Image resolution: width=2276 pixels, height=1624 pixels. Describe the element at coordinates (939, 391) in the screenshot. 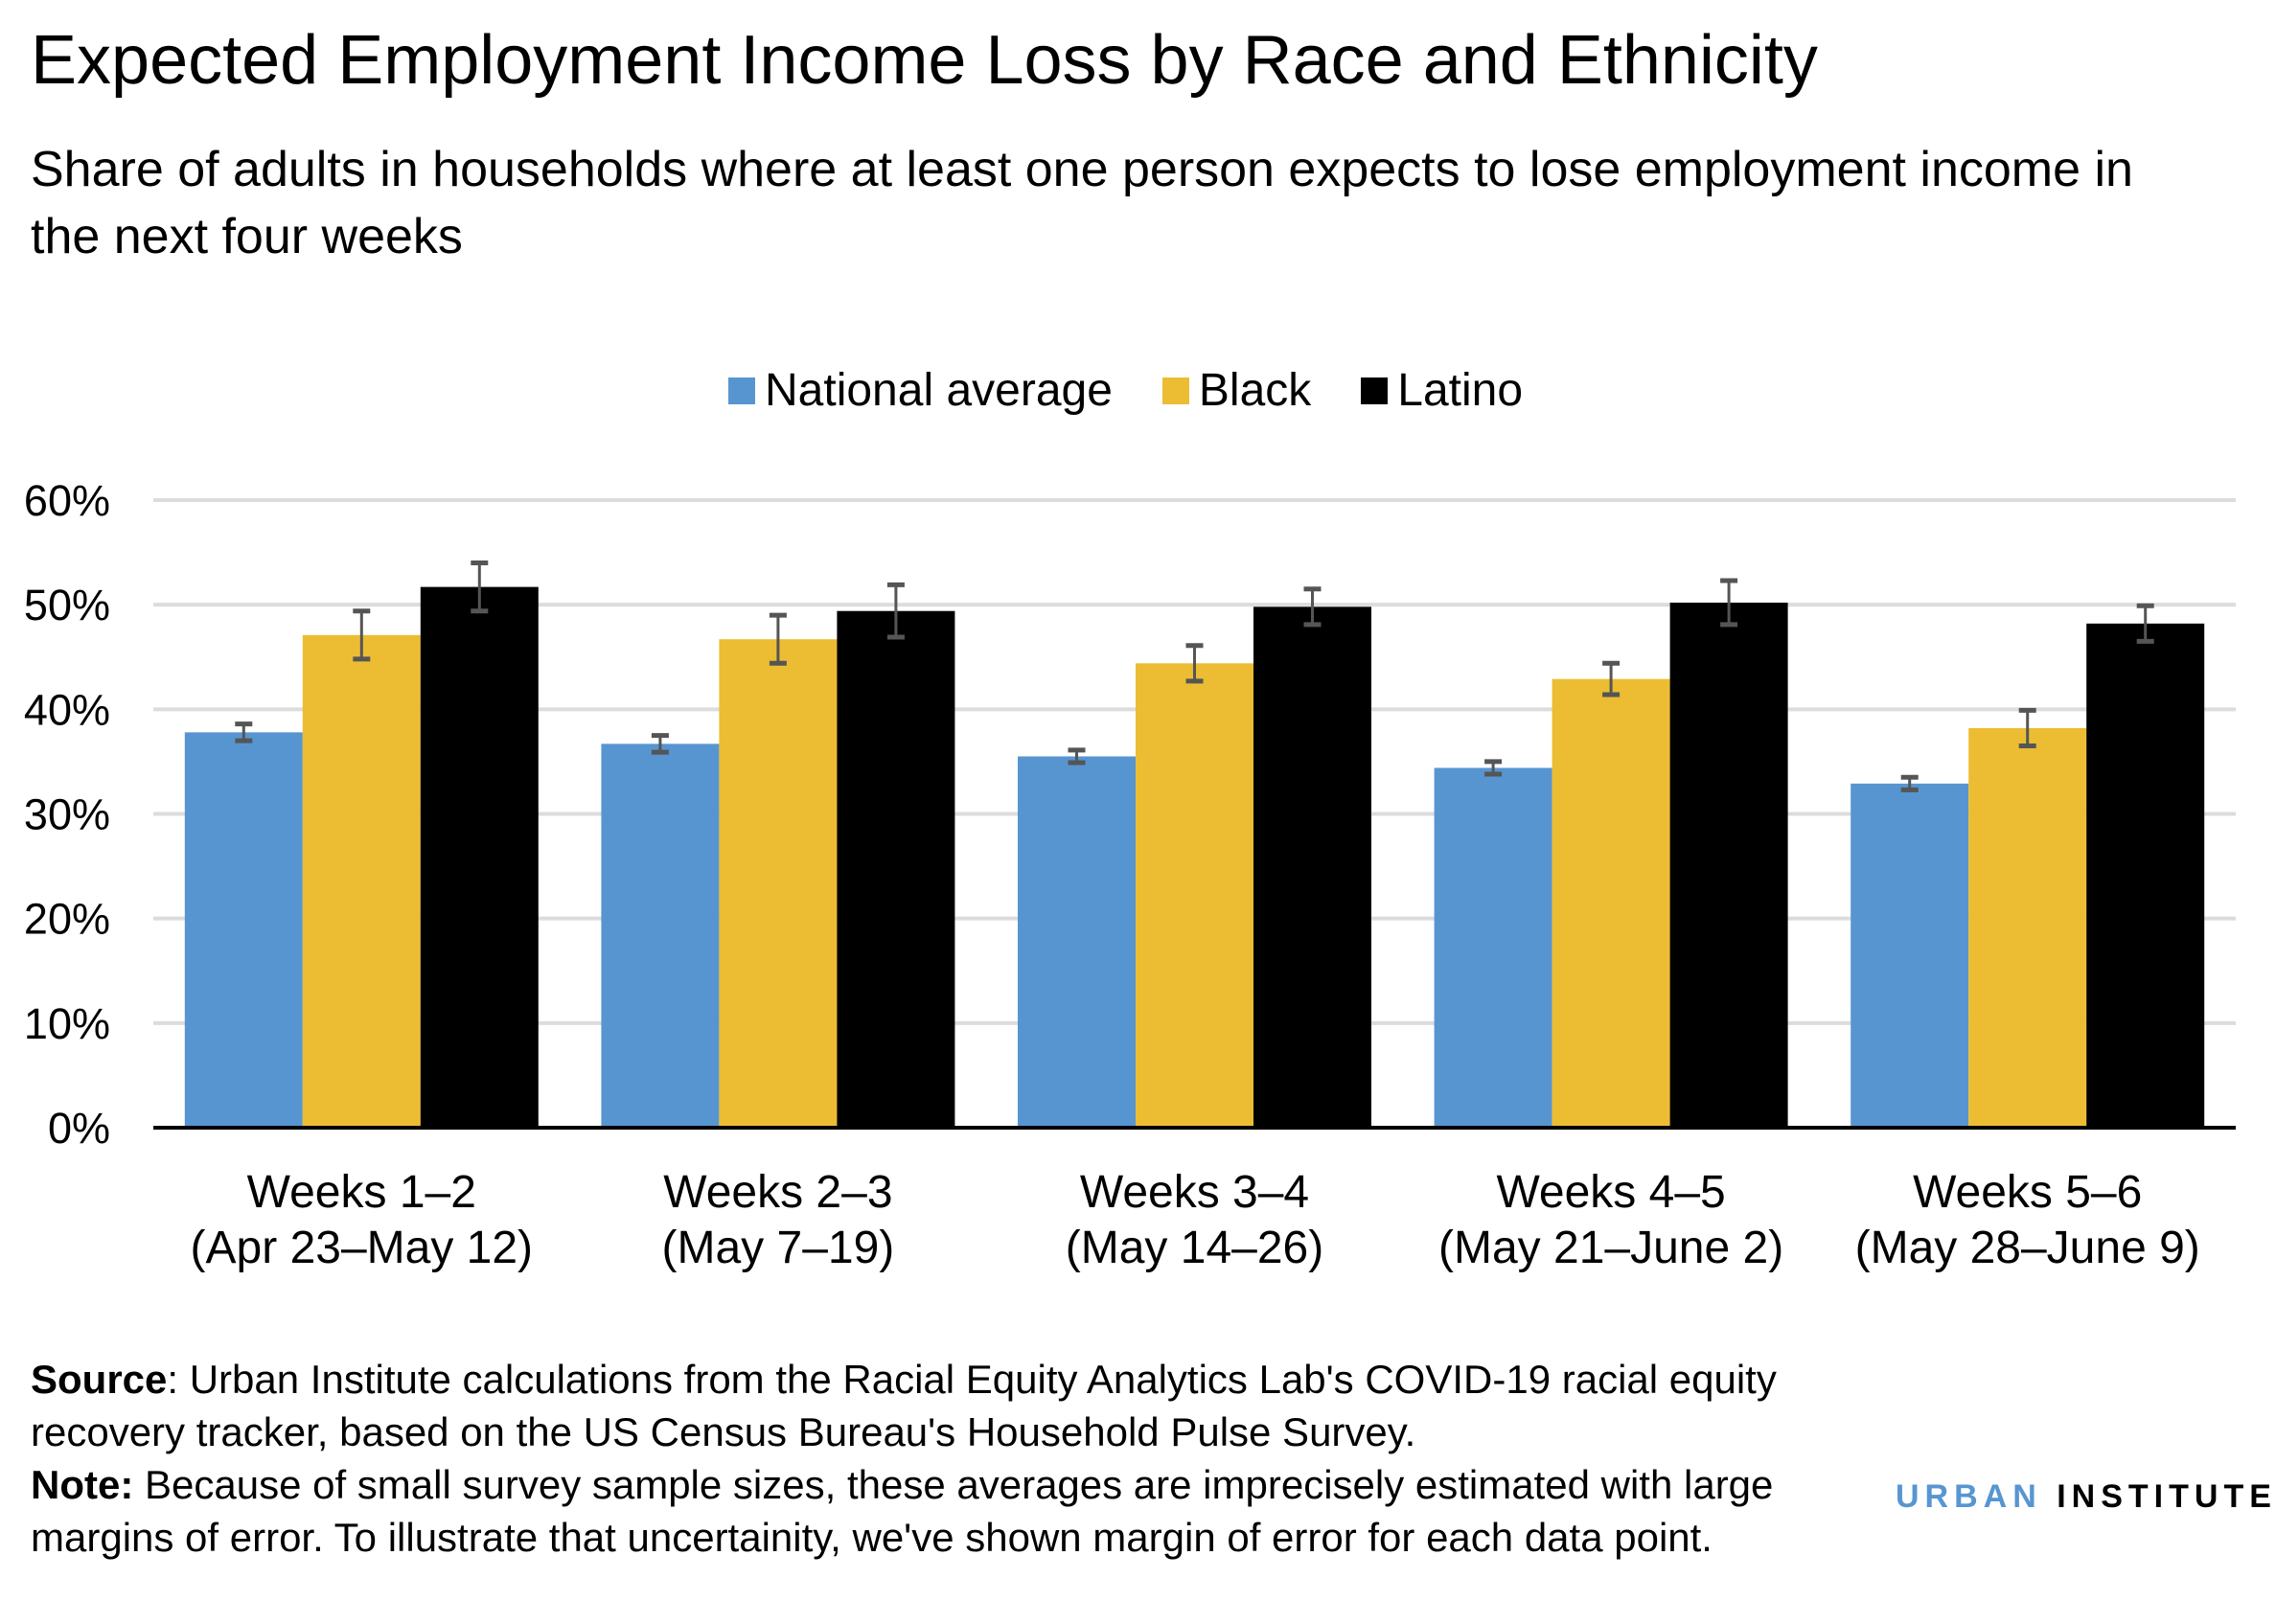

I see `legend-label: National average` at that location.